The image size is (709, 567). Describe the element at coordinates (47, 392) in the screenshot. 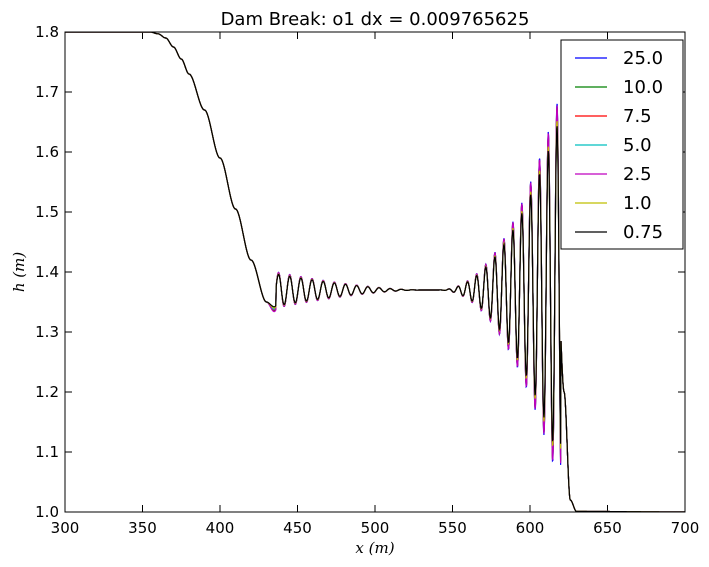

I see `y-tick-label: 1.2` at that location.